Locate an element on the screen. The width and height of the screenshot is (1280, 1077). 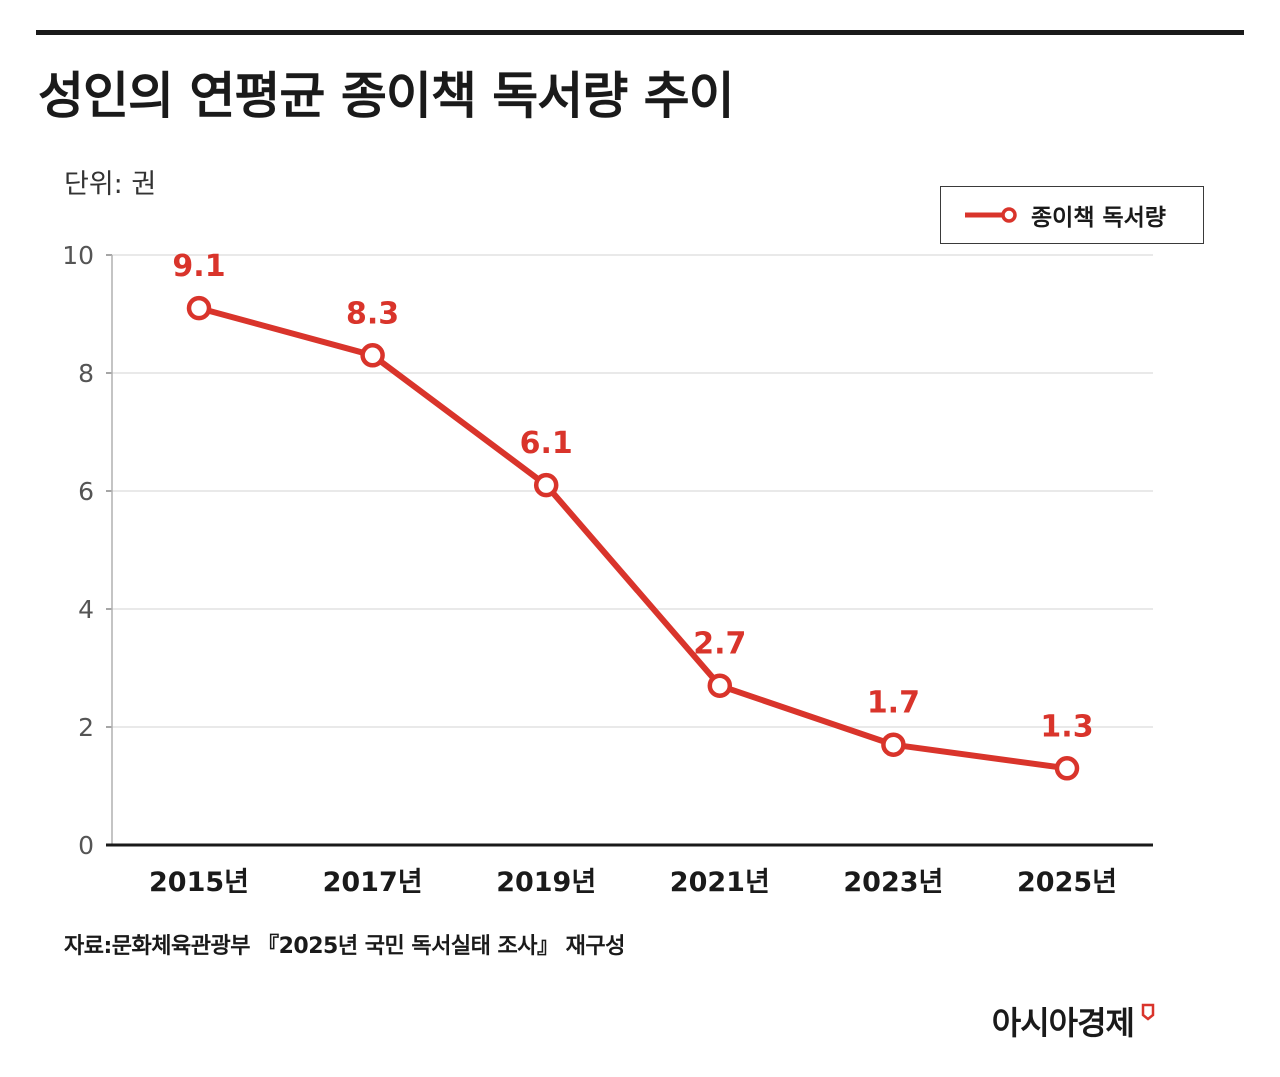
x-tick-label: 2025년 is located at coordinates (1067, 882).